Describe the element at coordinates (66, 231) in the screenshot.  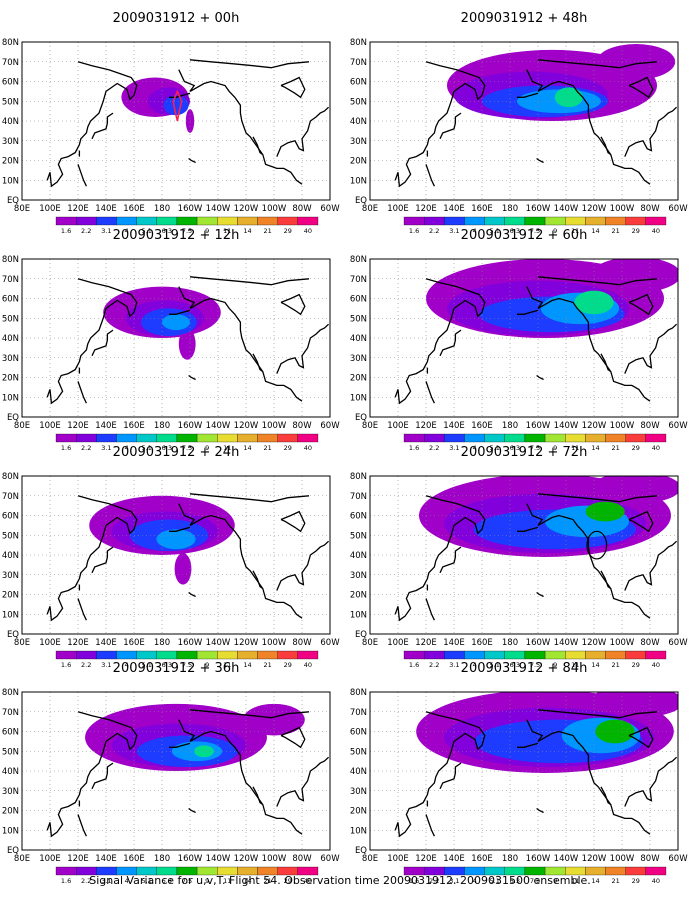
I see `colorbar-label: 1.6` at that location.